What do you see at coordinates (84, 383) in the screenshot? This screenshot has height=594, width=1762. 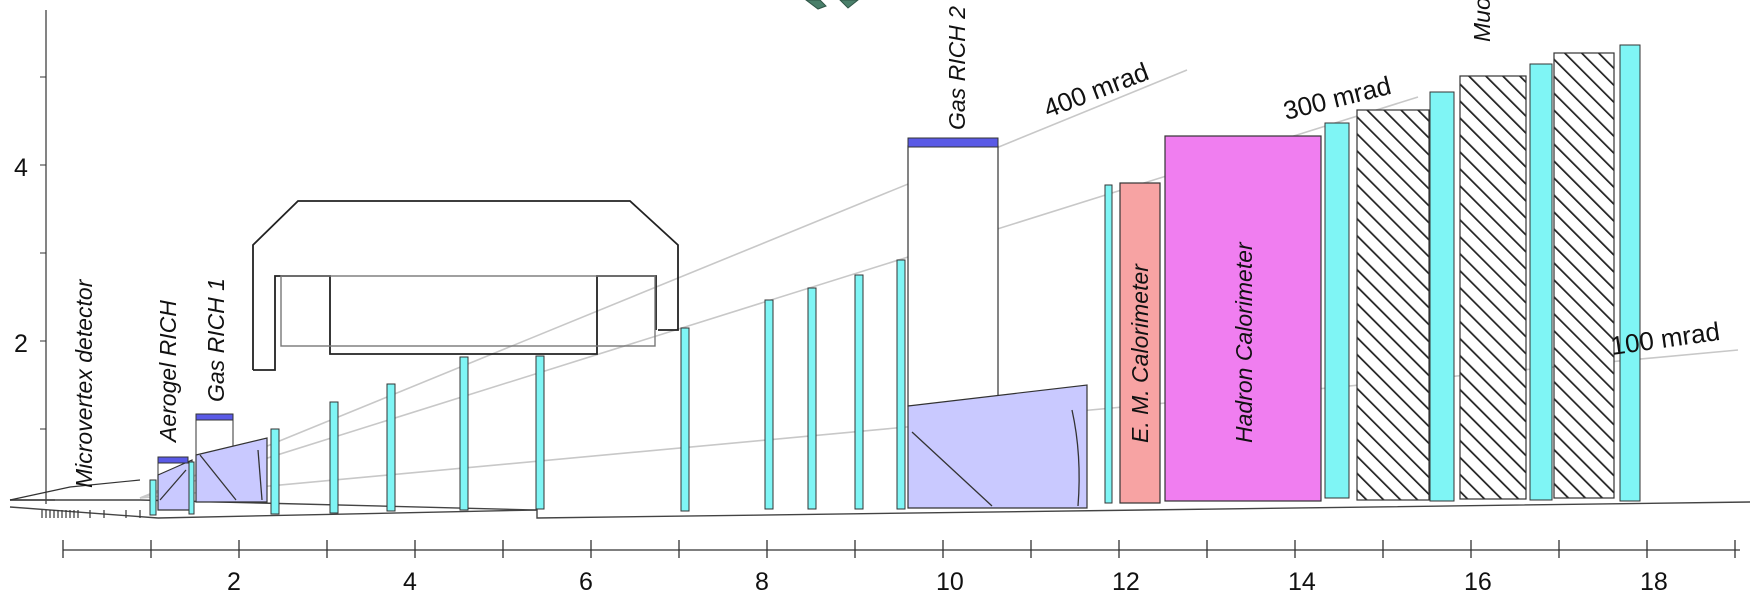 I see `label-microvertex-detector: Microvertex detector` at bounding box center [84, 383].